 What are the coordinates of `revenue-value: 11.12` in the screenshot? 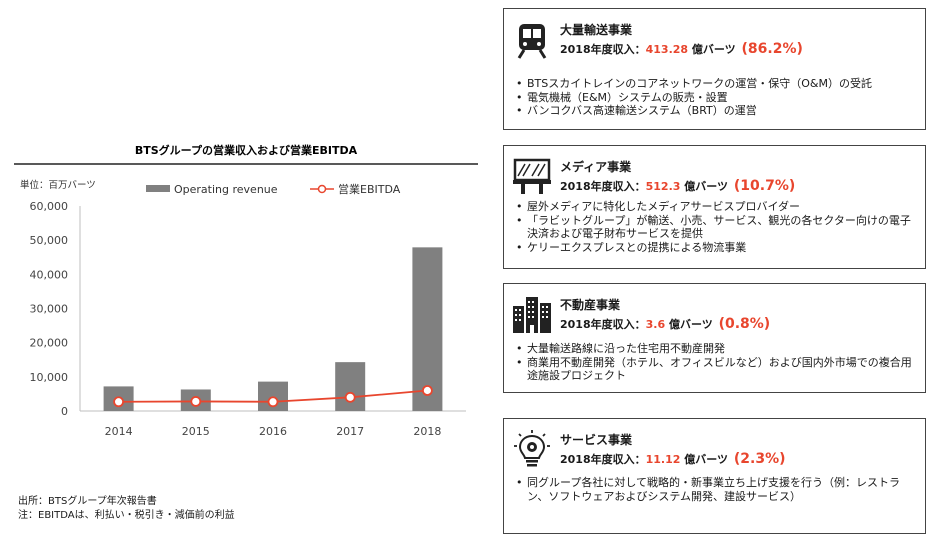 It's located at (663, 459).